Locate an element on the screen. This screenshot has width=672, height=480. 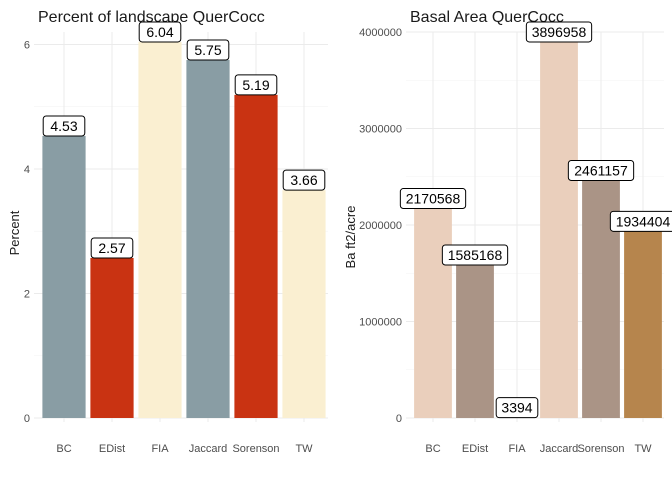
data-label: 6.04 is located at coordinates (159, 32).